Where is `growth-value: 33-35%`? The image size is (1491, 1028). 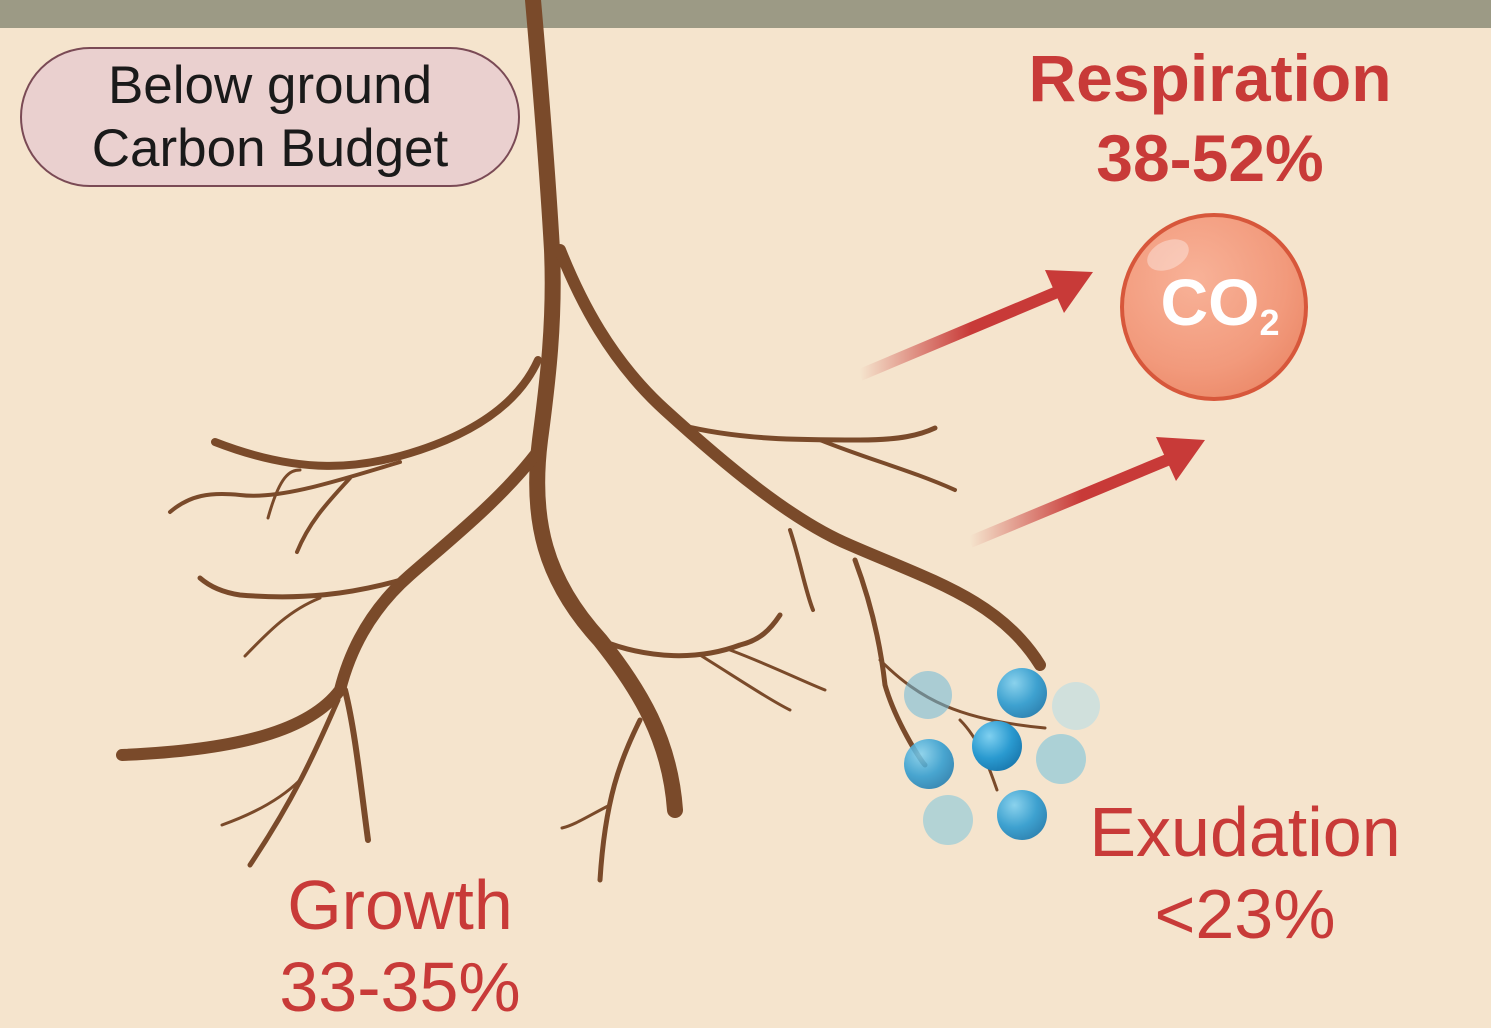
growth-value: 33-35% is located at coordinates (400, 987).